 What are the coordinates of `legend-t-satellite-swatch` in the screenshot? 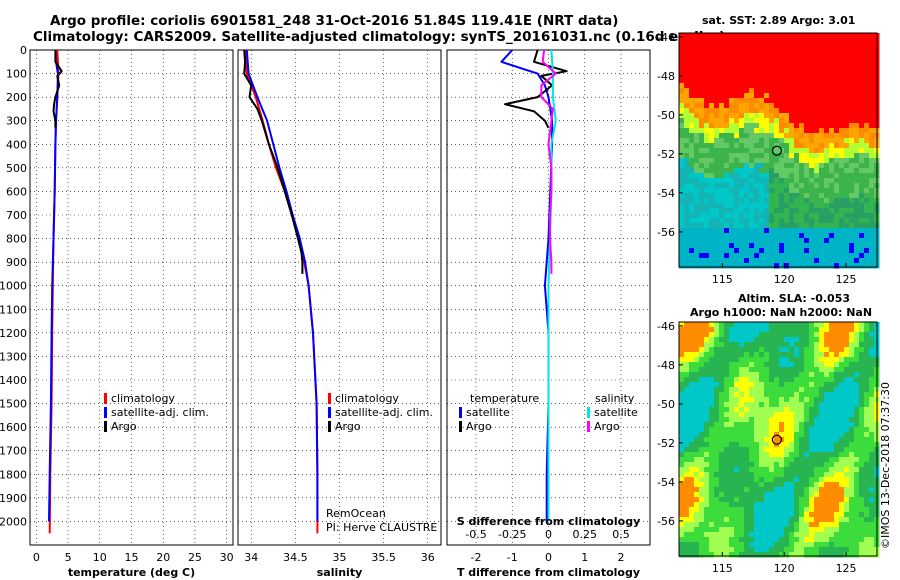 It's located at (460, 412).